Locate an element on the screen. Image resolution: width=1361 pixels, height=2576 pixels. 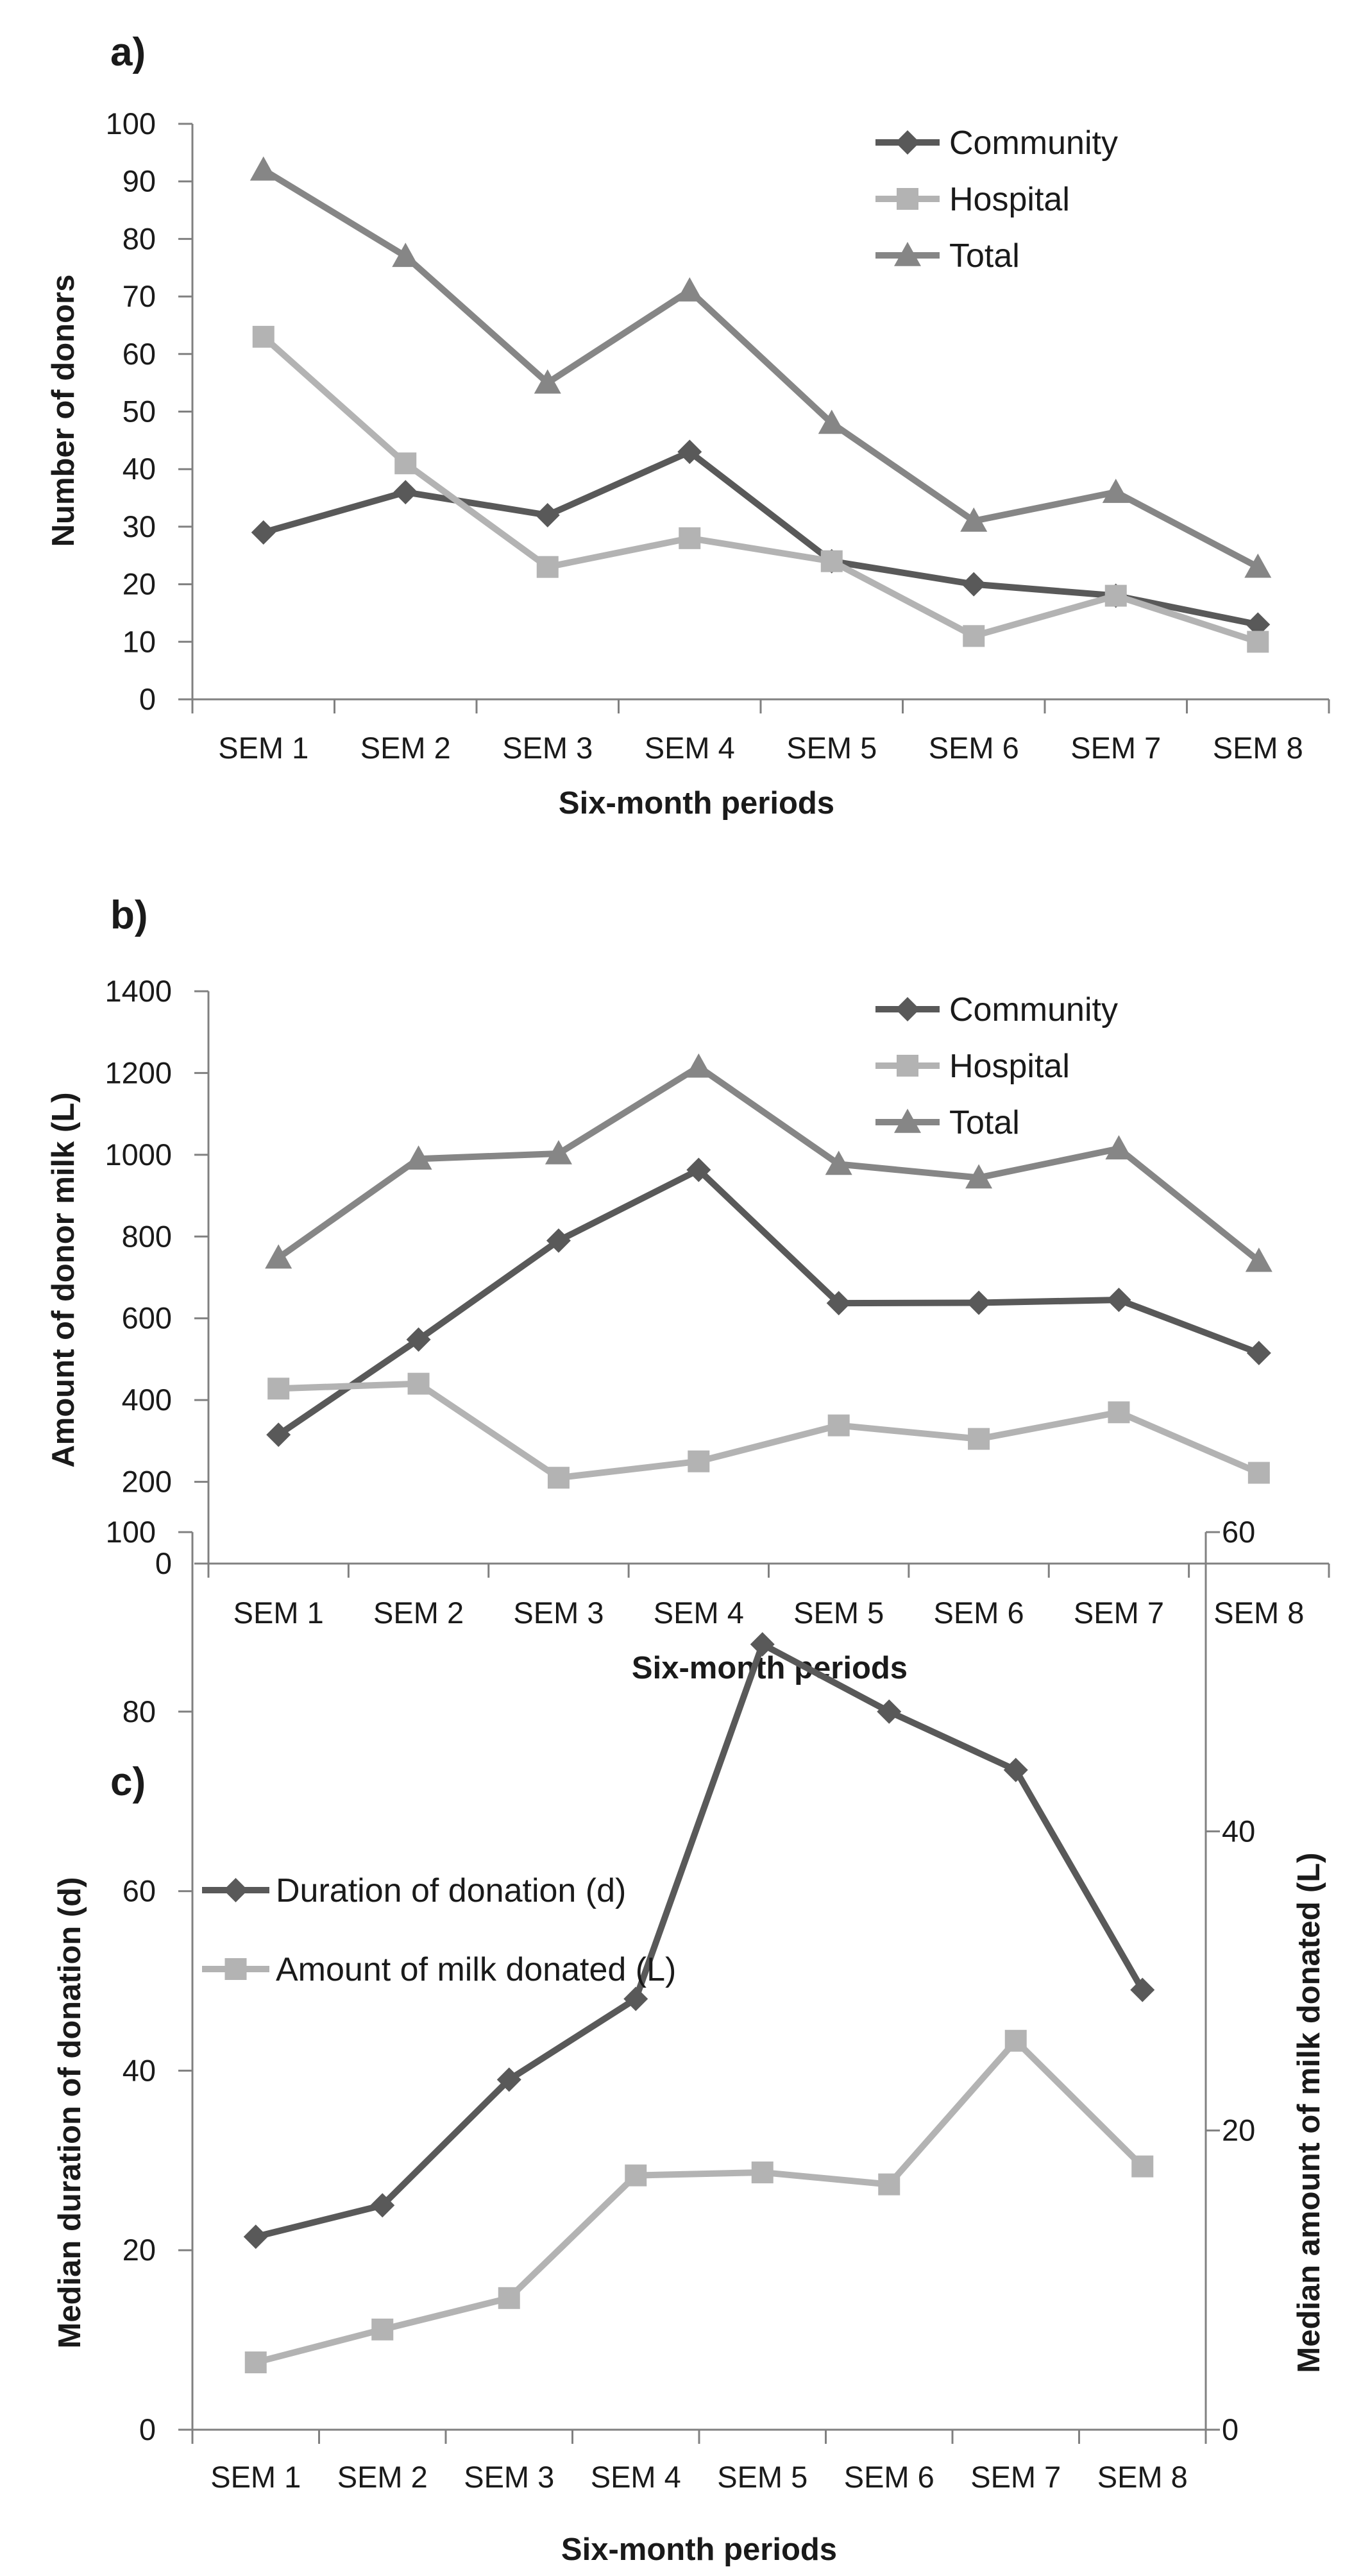
panel-c-y-tick-label: 100 is located at coordinates (131, 1532).